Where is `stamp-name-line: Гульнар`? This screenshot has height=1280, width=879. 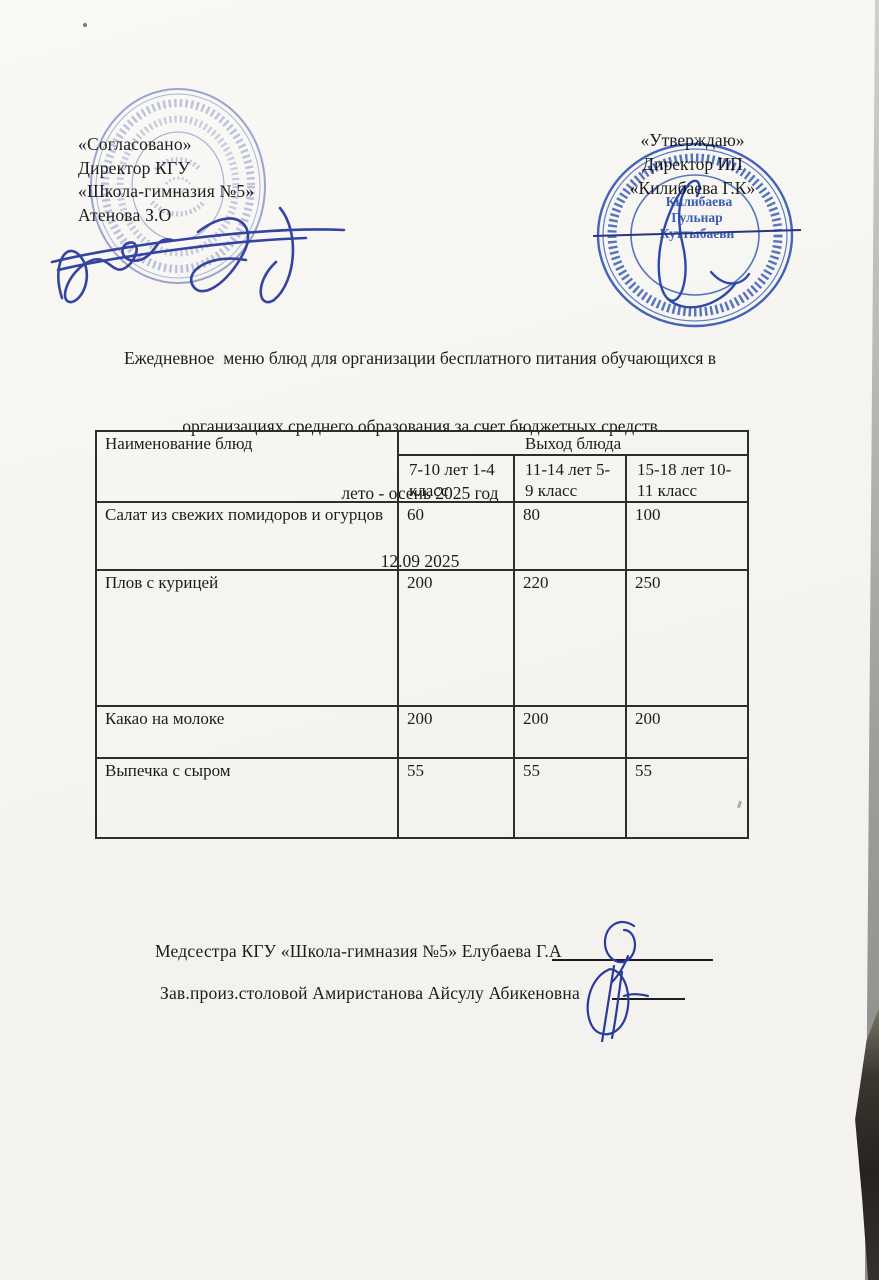
stamp-name-line: Гульнар is located at coordinates (696, 217).